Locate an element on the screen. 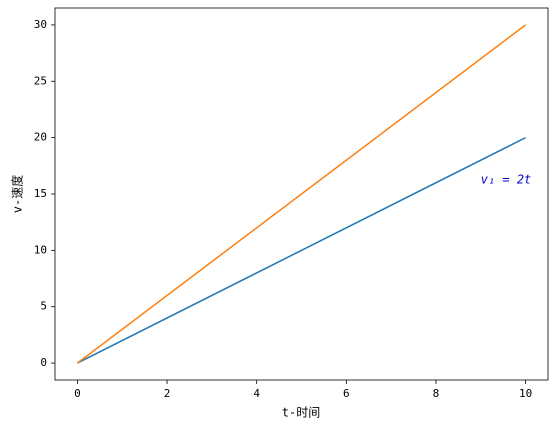 The width and height of the screenshot is (560, 431). x-tick-label: 10 is located at coordinates (525, 393).